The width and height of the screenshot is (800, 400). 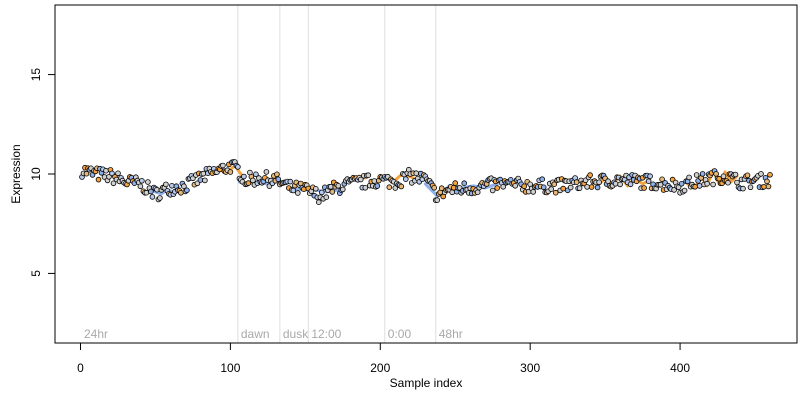 I want to click on y-axis: 5 10 15, so click(x=42, y=172).